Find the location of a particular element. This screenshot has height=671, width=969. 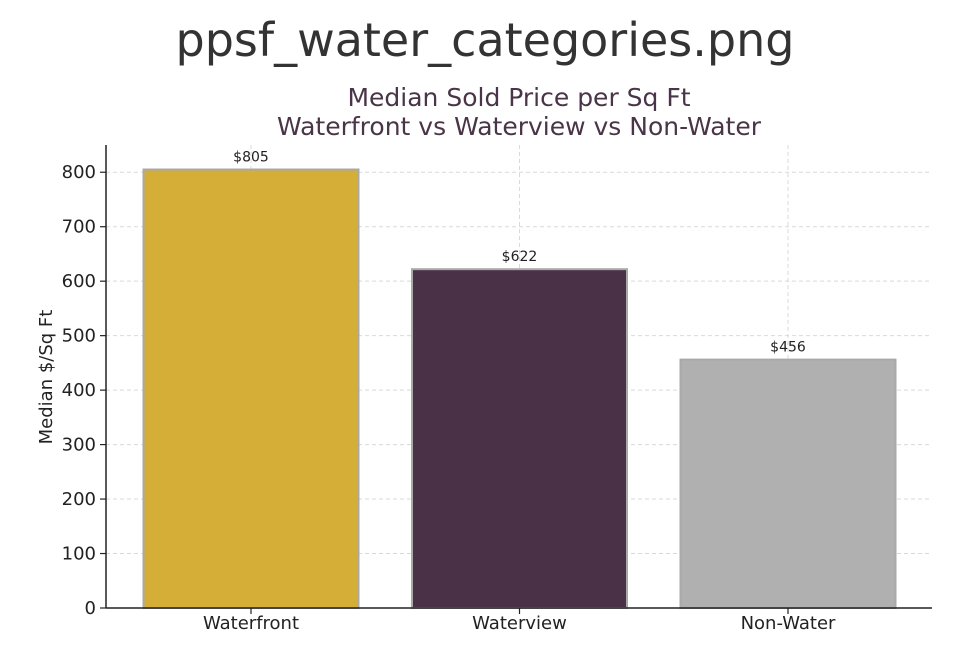

chart-title-line-2: Waterfront vs Waterview vs Non-Water is located at coordinates (519, 126).